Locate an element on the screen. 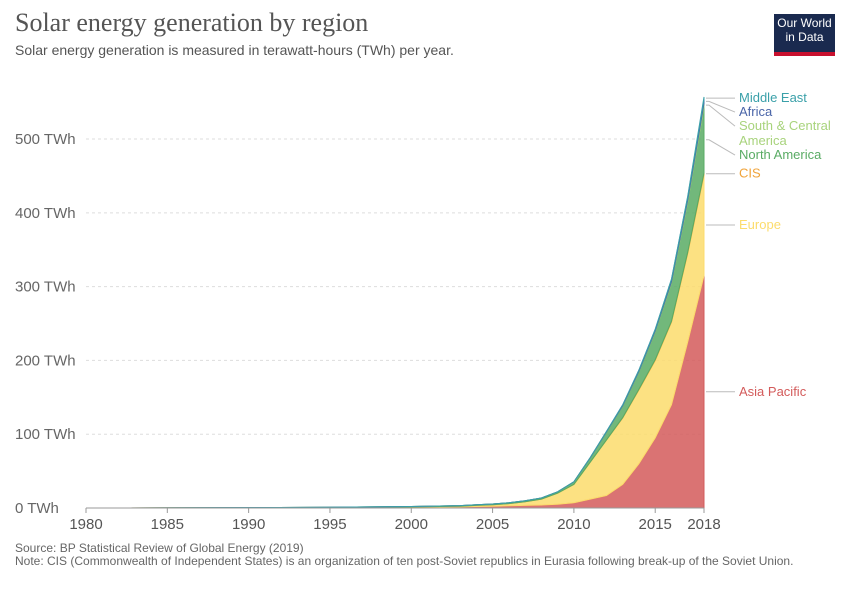 The image size is (850, 600). legend-label-europe: Europe is located at coordinates (760, 224).